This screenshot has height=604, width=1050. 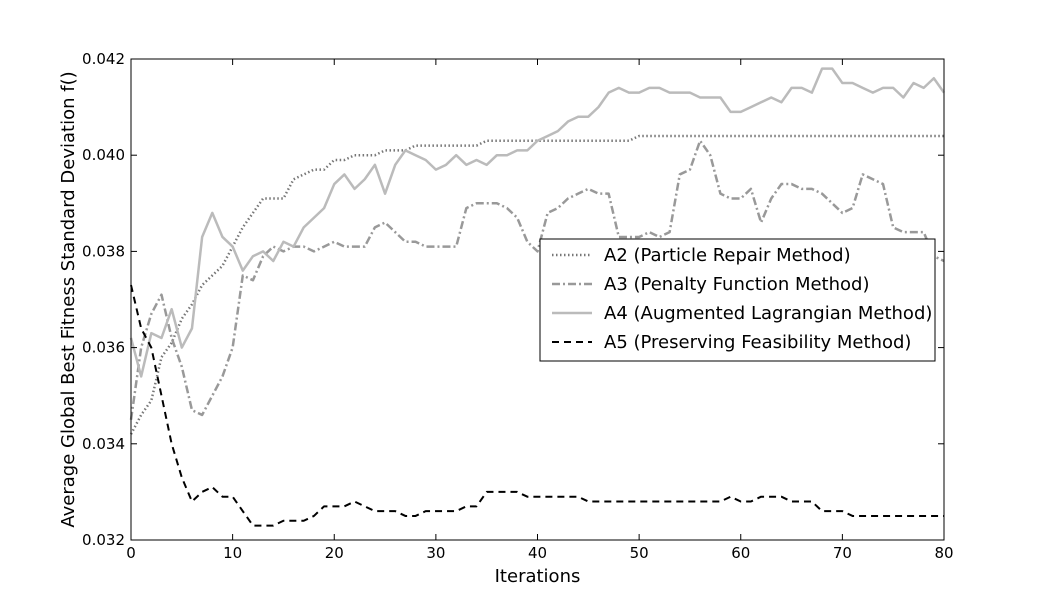 I want to click on legend-box, so click(x=737, y=300).